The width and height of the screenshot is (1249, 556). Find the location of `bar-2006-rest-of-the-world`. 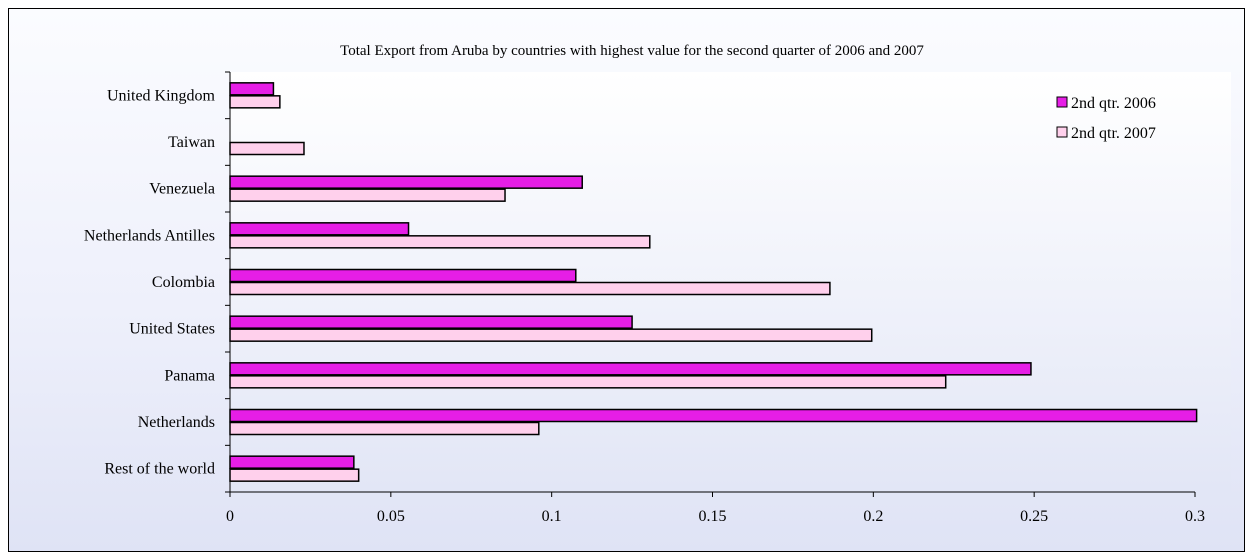

bar-2006-rest-of-the-world is located at coordinates (292, 462).